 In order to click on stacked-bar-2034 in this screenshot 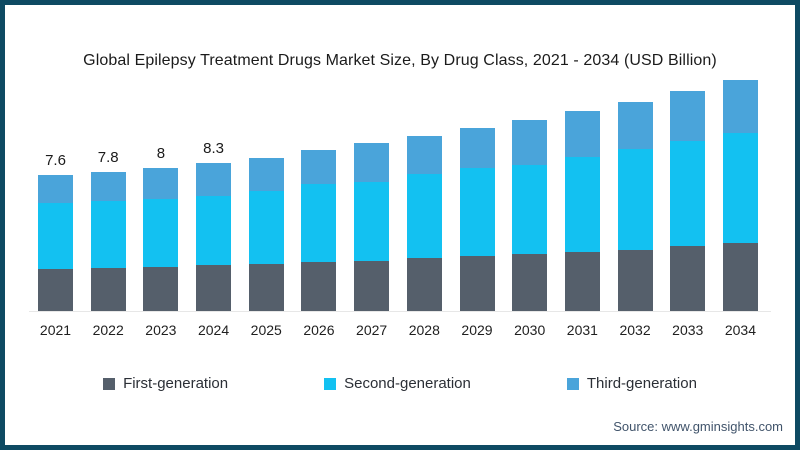, I will do `click(740, 195)`.